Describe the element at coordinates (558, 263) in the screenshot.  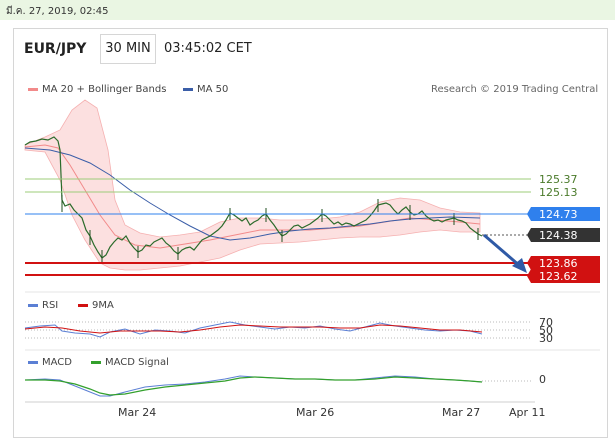
I see `price-label-123-86: 123.86` at that location.